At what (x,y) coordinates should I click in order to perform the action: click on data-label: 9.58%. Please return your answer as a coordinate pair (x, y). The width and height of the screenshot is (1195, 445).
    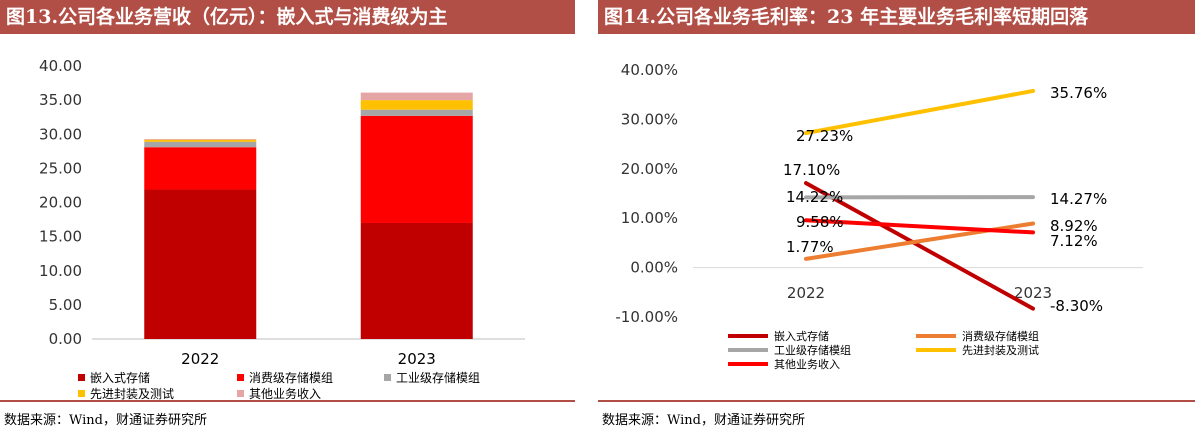
    Looking at the image, I should click on (820, 222).